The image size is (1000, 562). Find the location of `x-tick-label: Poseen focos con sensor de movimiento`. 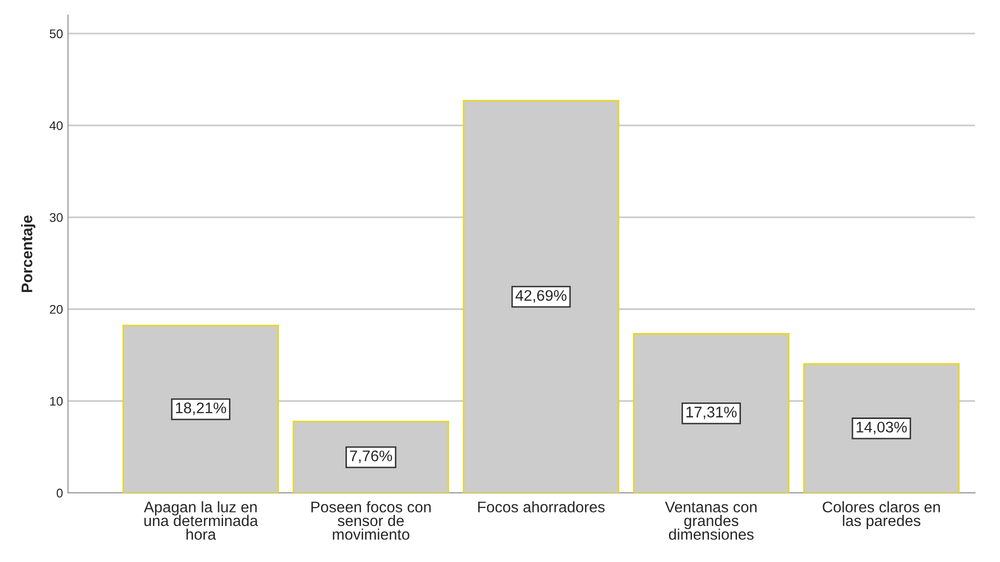

x-tick-label: Poseen focos con sensor de movimiento is located at coordinates (371, 520).